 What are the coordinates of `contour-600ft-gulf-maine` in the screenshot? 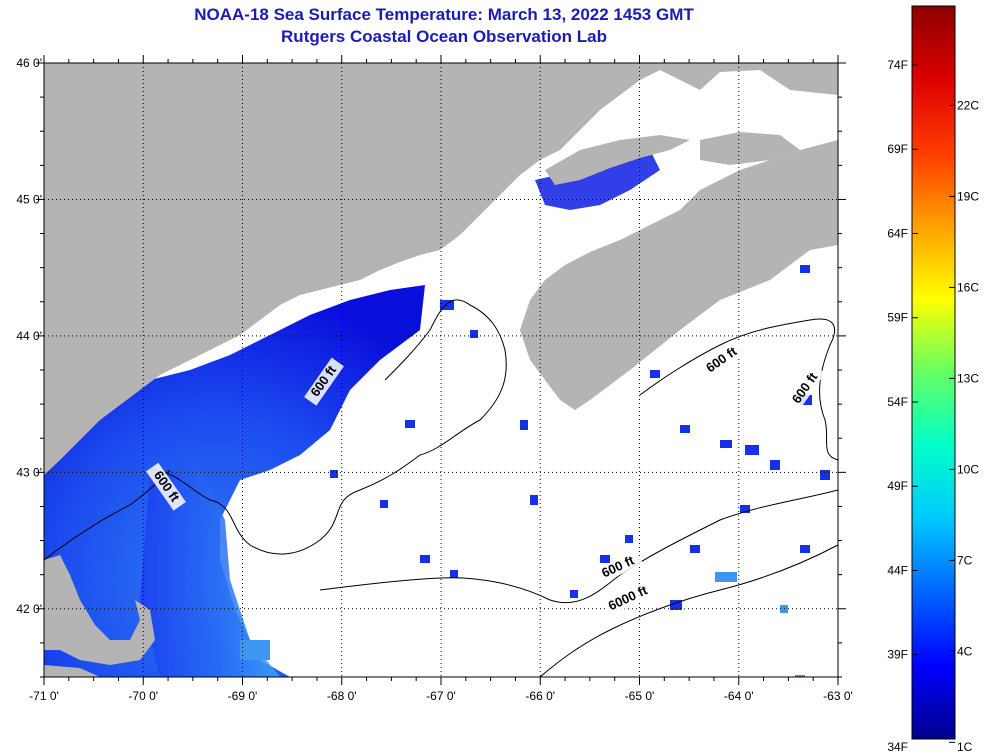 It's located at (328, 427).